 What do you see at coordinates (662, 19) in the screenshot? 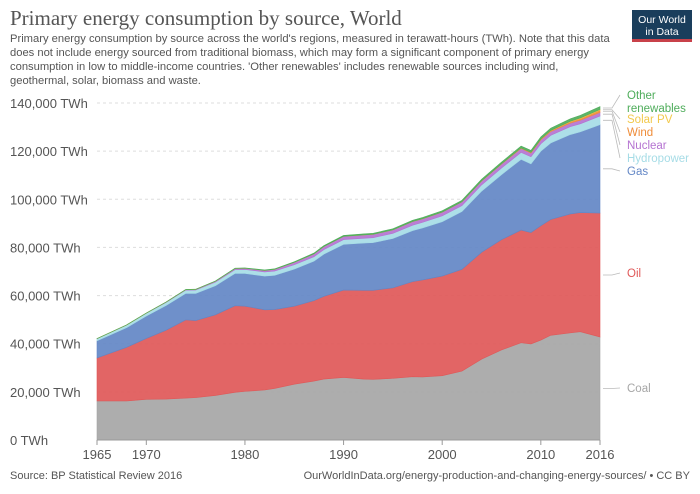
I see `logo-line-1: Our World` at bounding box center [662, 19].